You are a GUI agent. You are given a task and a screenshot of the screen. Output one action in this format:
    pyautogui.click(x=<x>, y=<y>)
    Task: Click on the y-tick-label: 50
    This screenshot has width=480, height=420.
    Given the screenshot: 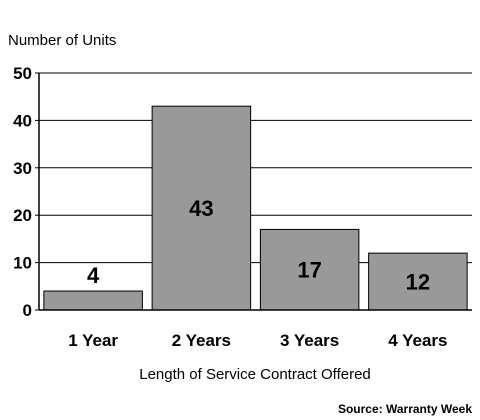 What is the action you would take?
    pyautogui.click(x=22, y=73)
    